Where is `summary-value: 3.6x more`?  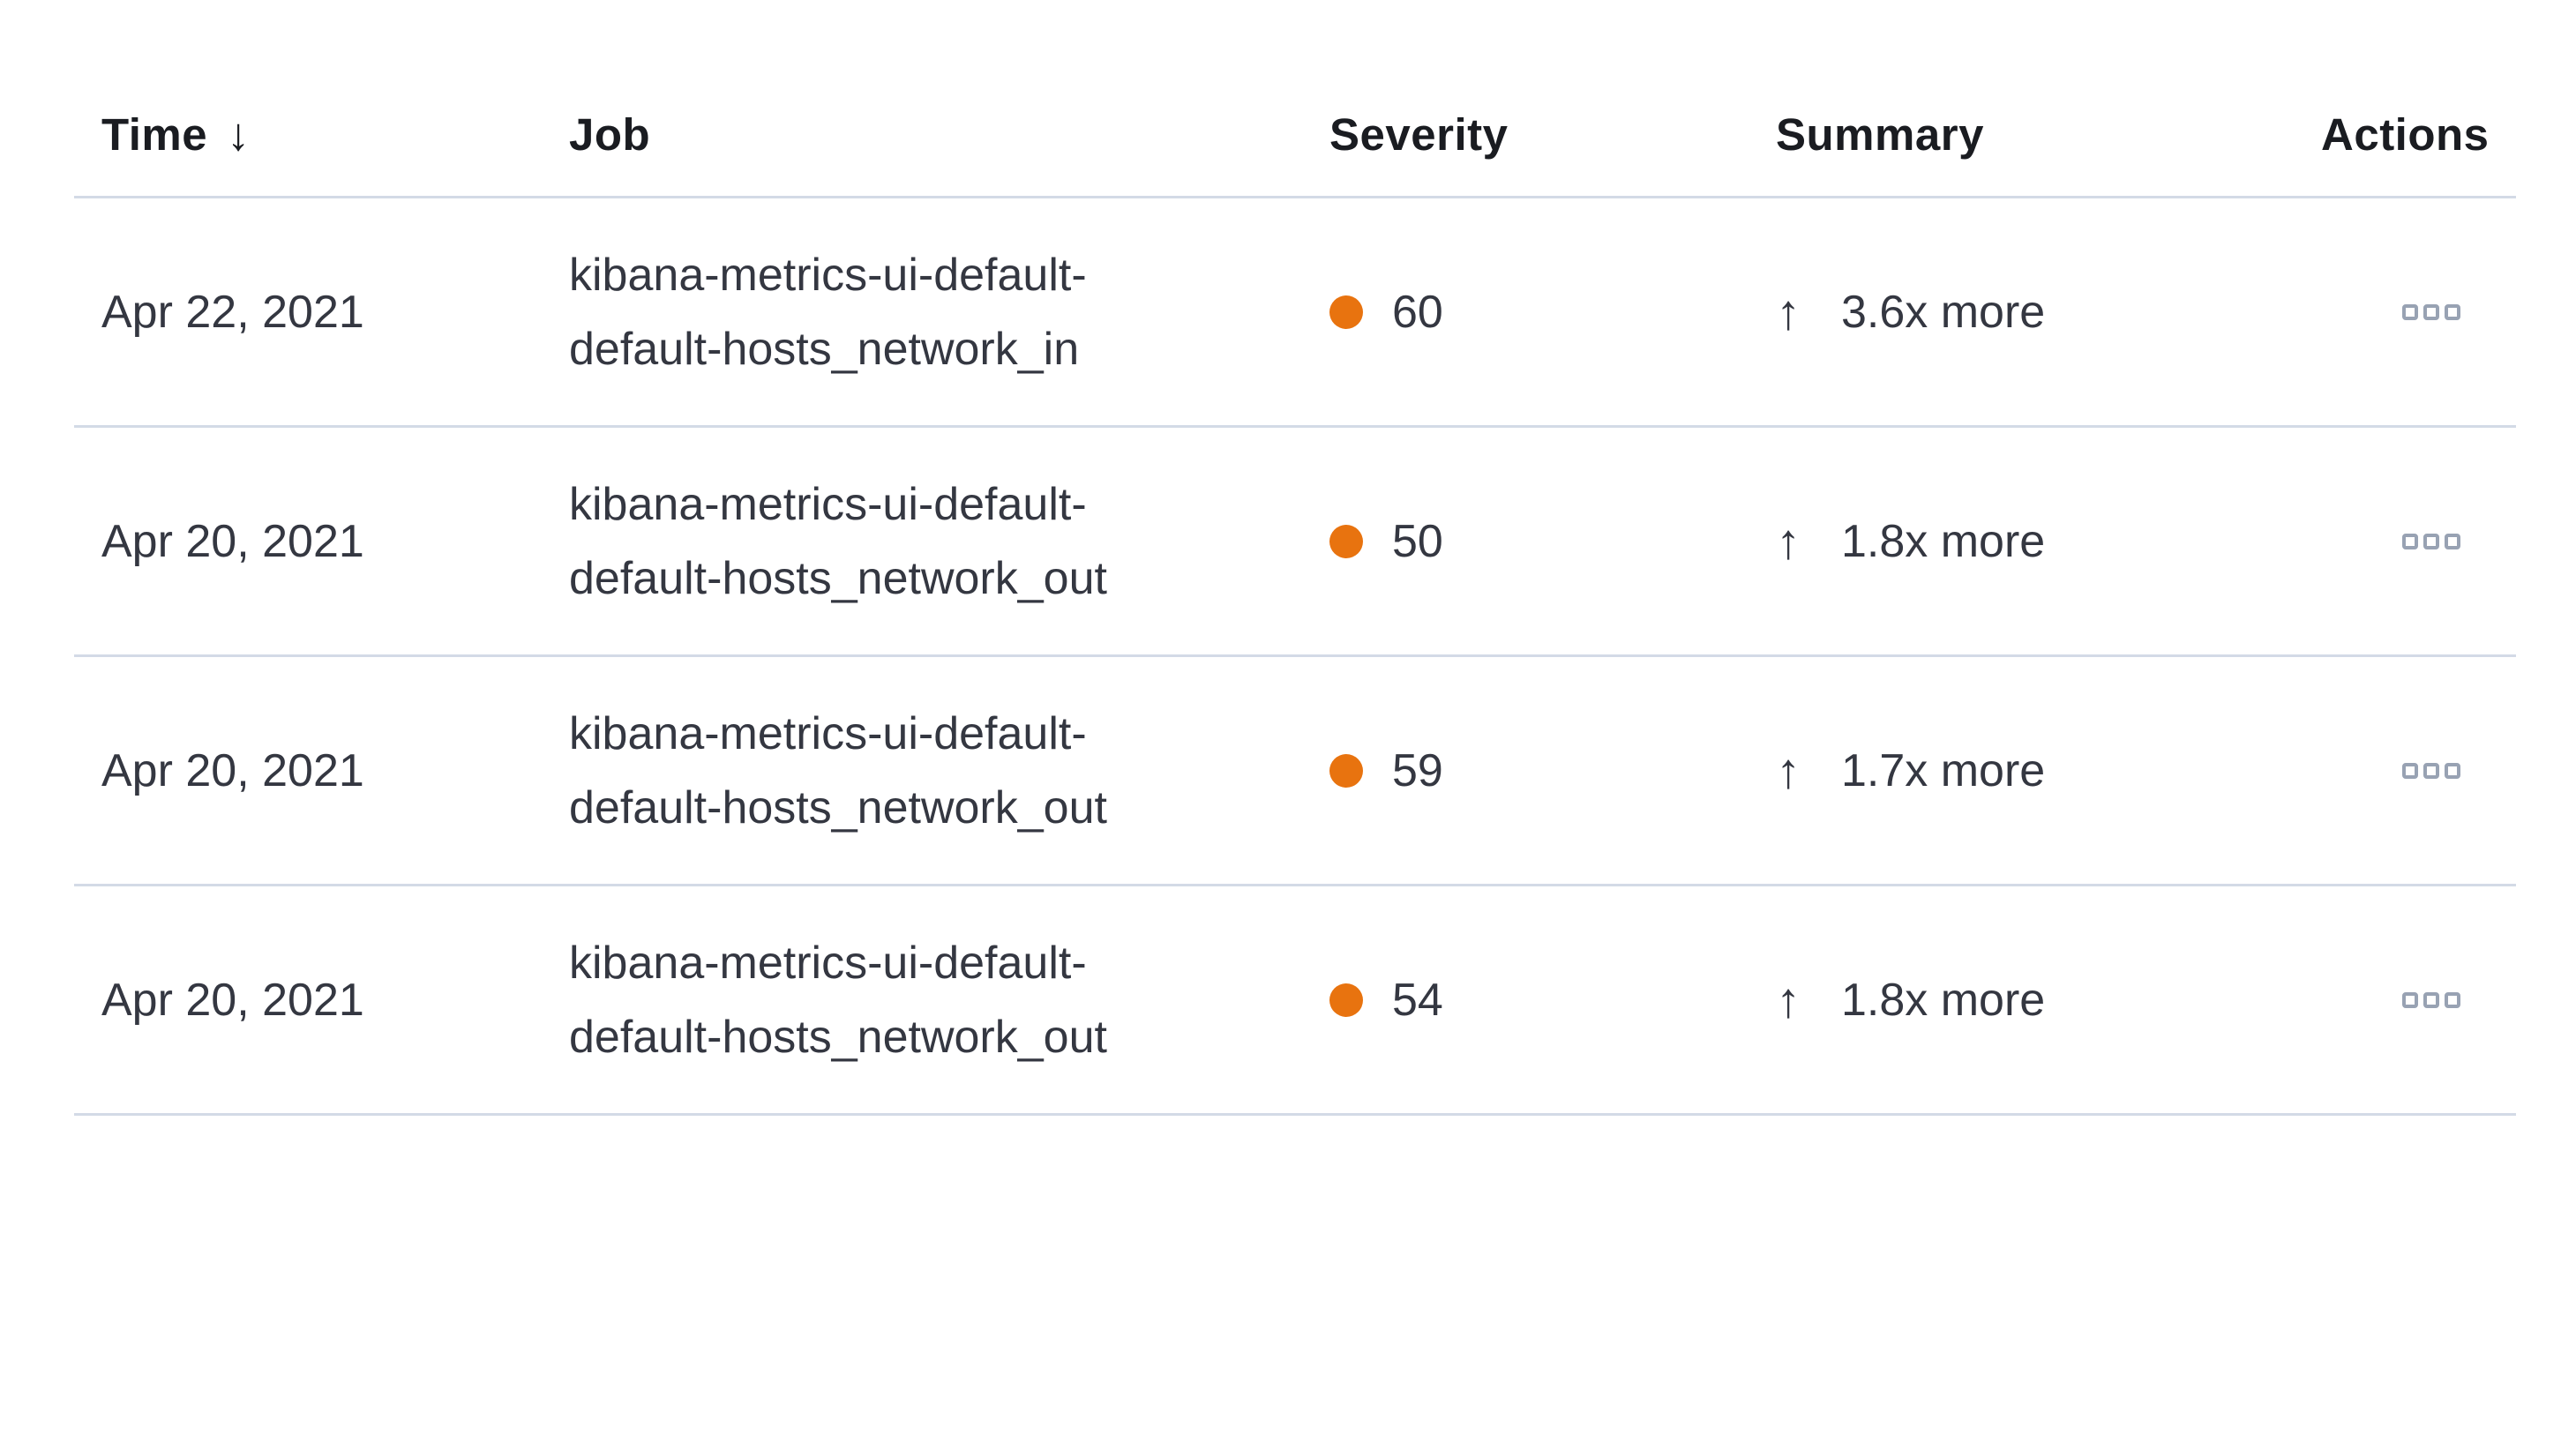 summary-value: 3.6x more is located at coordinates (1944, 312).